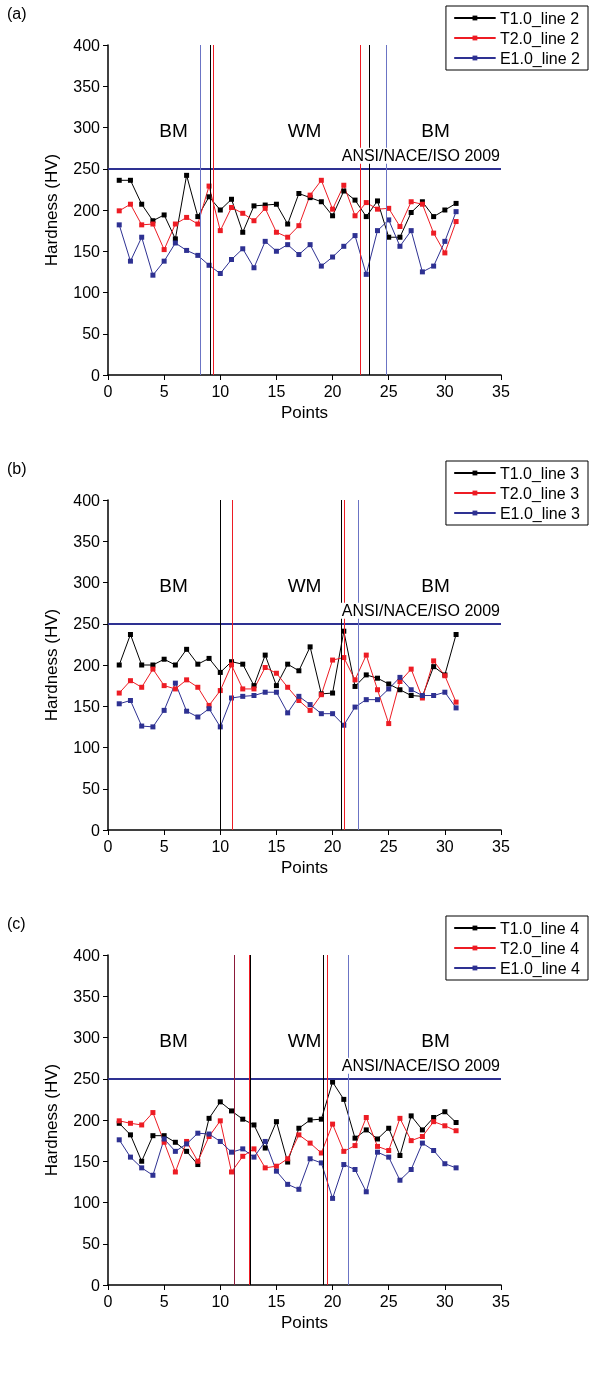  Describe the element at coordinates (540, 58) in the screenshot. I see `legend-label: E1.0_line 2` at that location.